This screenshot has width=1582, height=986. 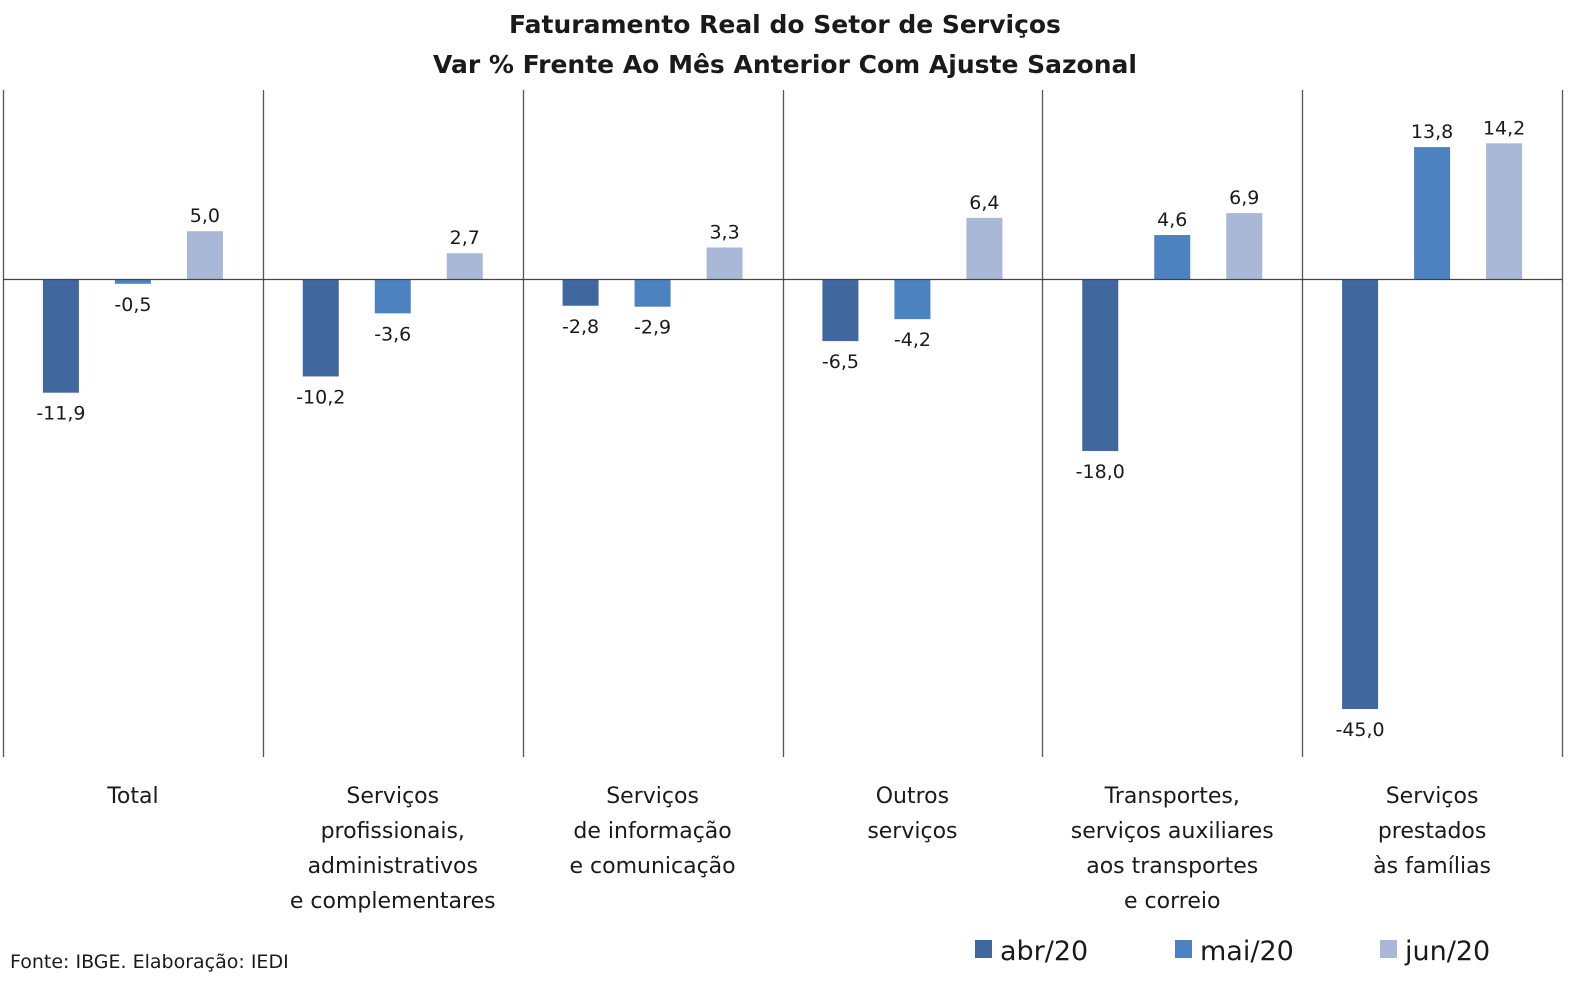 I want to click on data-label: -2,8, so click(x=580, y=327).